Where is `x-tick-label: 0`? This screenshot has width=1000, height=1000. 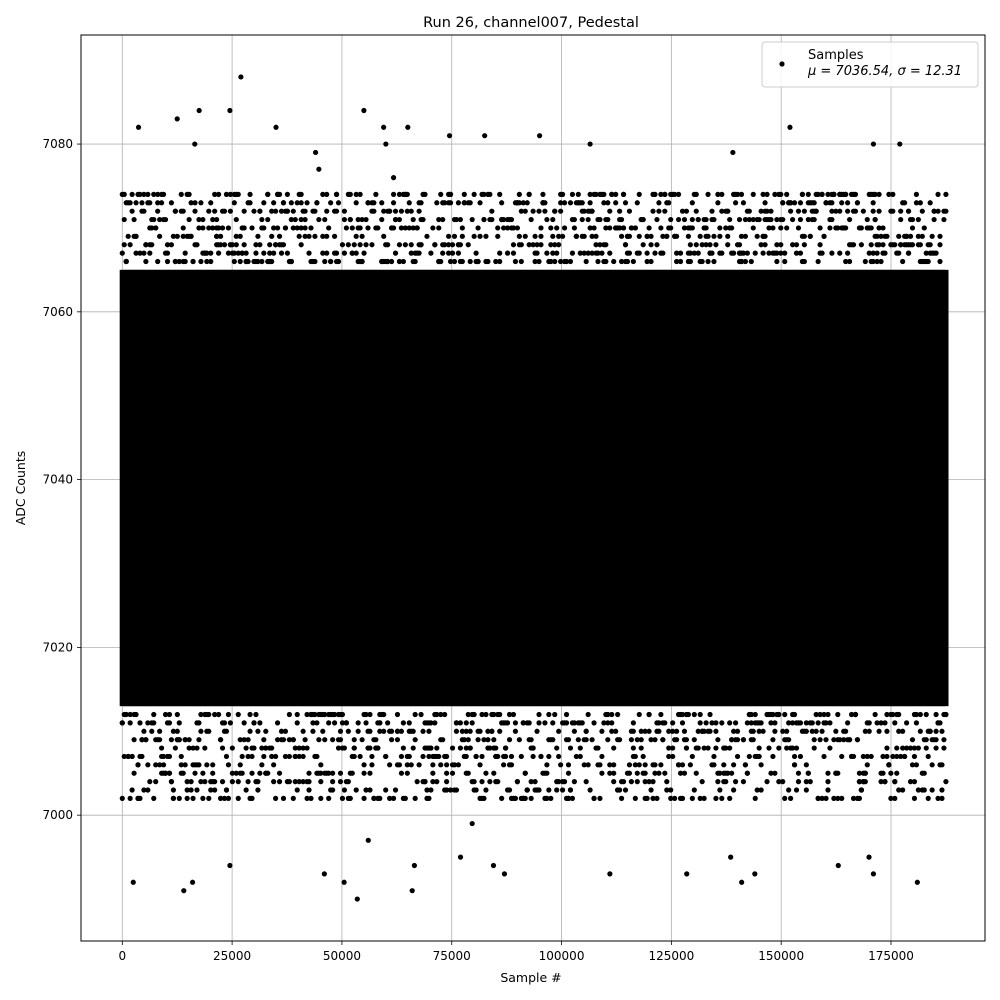
x-tick-label: 0 is located at coordinates (122, 956).